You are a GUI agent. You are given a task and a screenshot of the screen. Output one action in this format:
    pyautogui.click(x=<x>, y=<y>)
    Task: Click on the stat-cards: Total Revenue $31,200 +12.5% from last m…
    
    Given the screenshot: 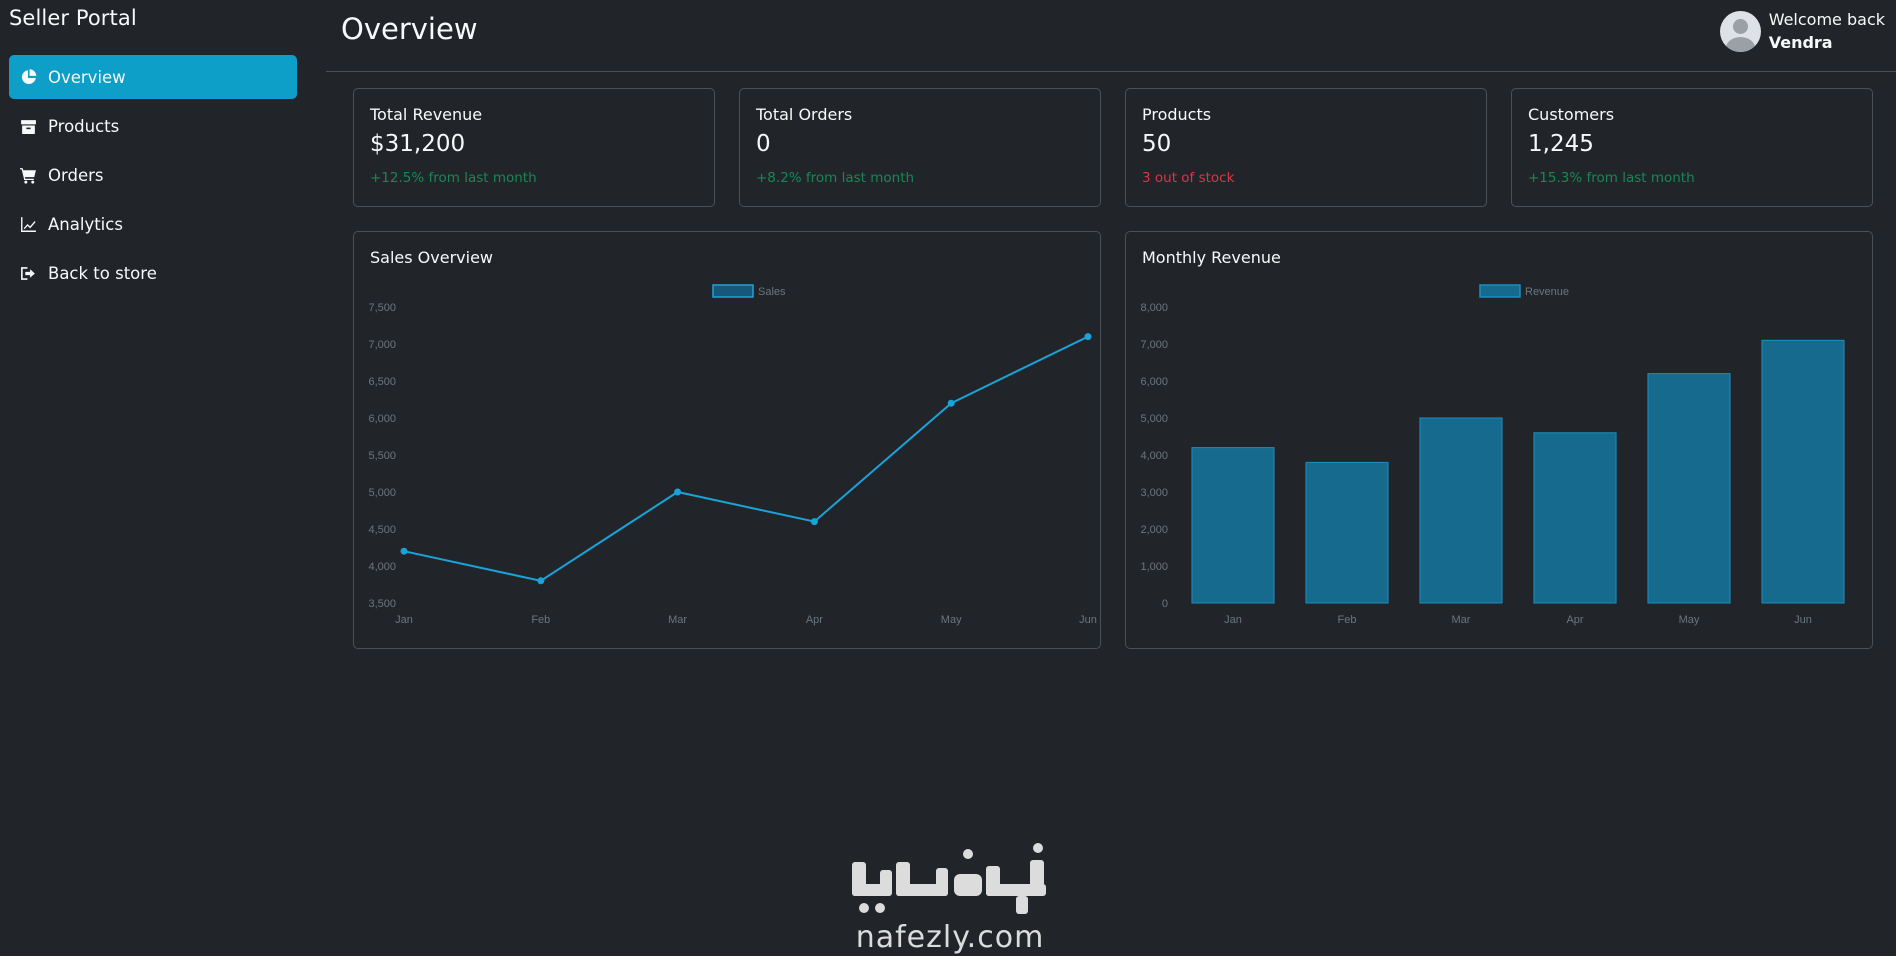 What is the action you would take?
    pyautogui.click(x=1113, y=148)
    